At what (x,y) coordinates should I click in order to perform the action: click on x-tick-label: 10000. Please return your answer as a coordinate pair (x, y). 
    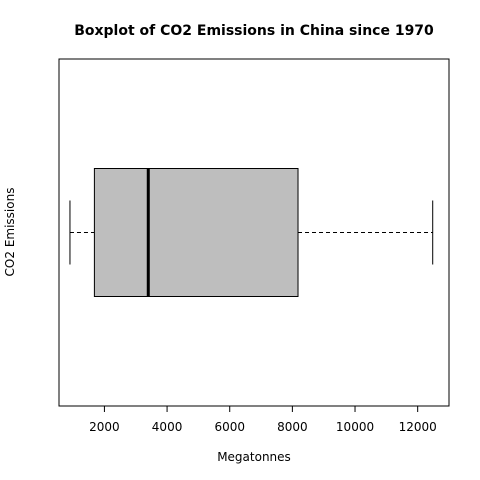
    Looking at the image, I should click on (355, 427).